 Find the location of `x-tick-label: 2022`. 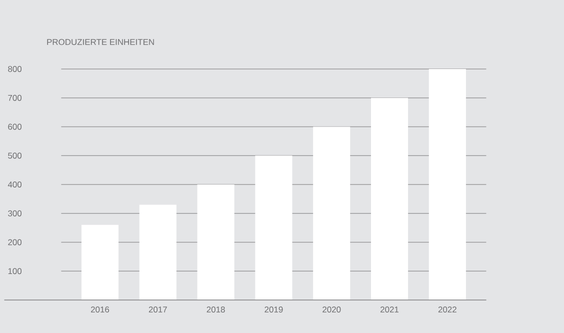

x-tick-label: 2022 is located at coordinates (447, 309).